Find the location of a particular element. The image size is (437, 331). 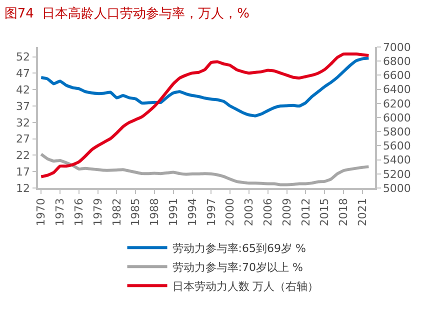

y-tick-label: 17 is located at coordinates (23, 171).